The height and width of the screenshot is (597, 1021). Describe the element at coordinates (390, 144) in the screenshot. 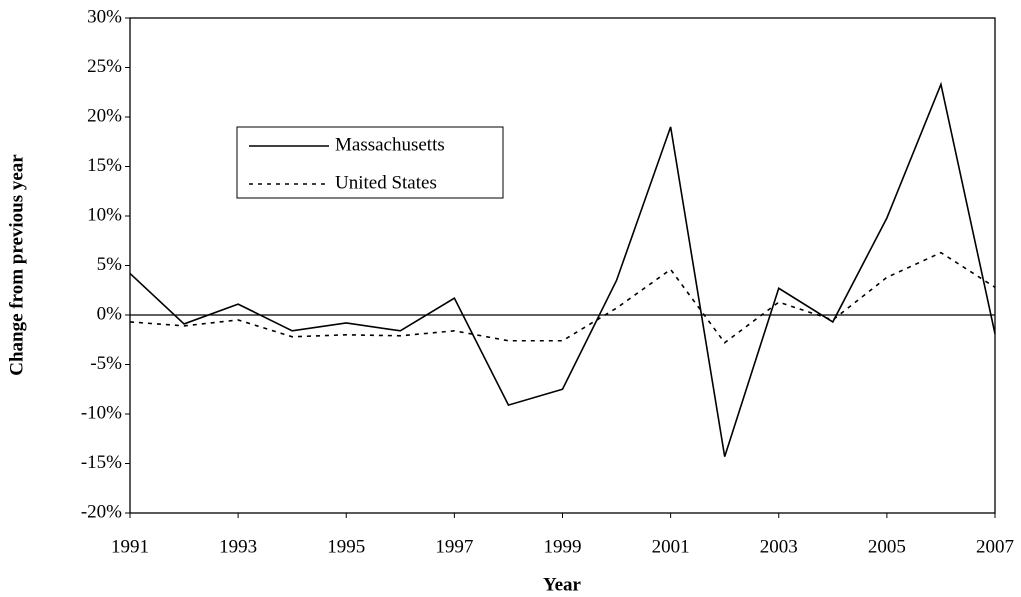

I see `legend-label: Massachusetts` at that location.